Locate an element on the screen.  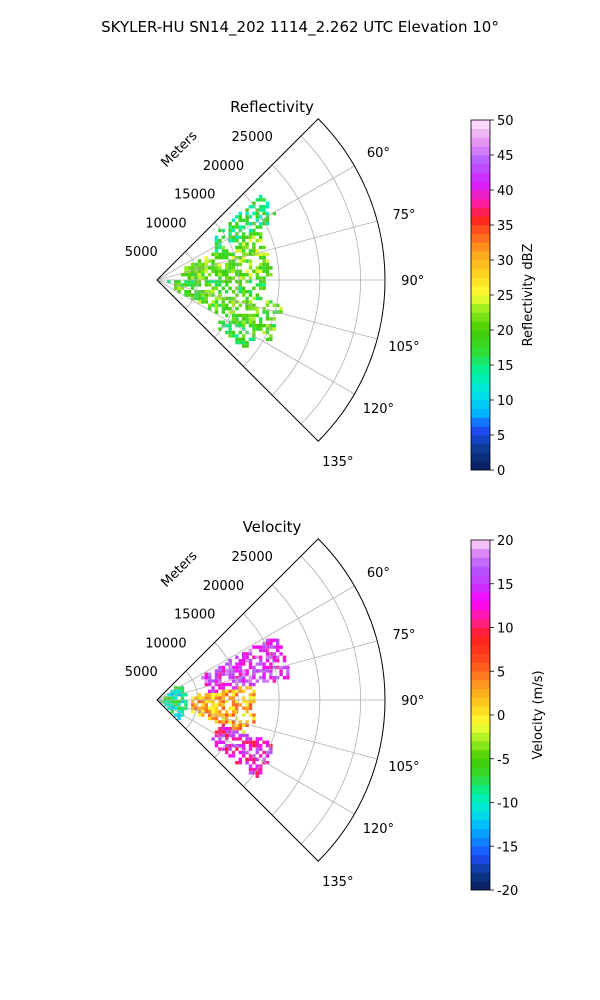
velocity-colorbar: -20 -15 -10 -5 0 5 10 15 20 is located at coordinates (494, 716).